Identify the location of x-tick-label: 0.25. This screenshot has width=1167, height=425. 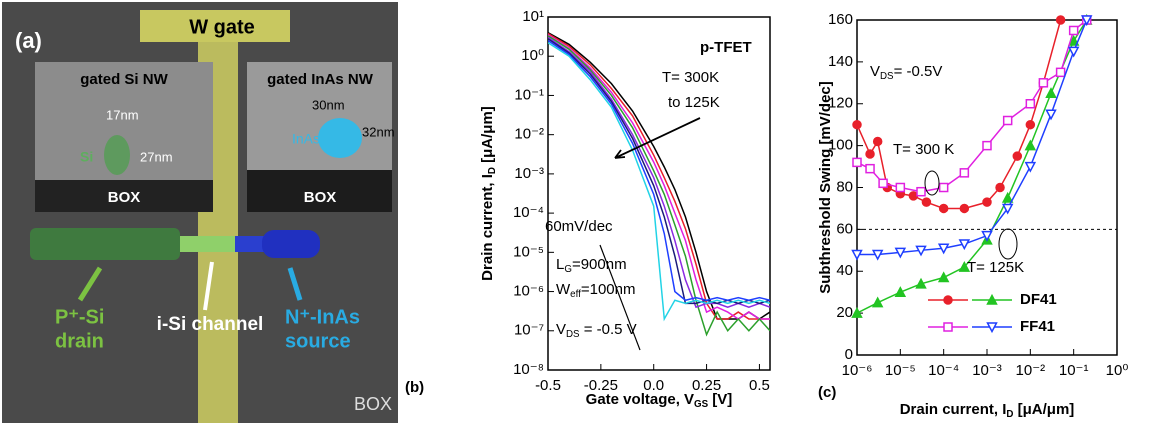
(706, 385).